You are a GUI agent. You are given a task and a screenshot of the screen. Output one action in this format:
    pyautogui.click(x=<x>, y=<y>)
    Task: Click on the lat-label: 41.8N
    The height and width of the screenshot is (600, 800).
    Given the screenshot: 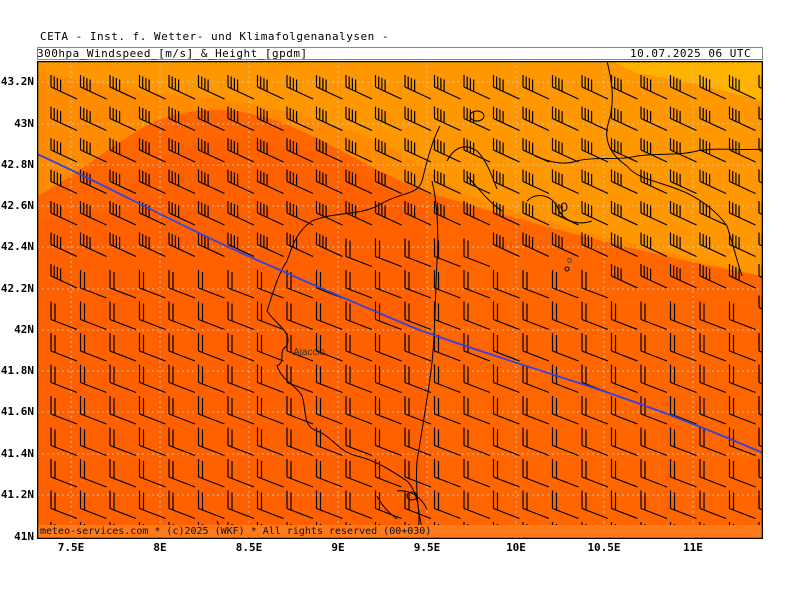 What is the action you would take?
    pyautogui.click(x=17, y=370)
    